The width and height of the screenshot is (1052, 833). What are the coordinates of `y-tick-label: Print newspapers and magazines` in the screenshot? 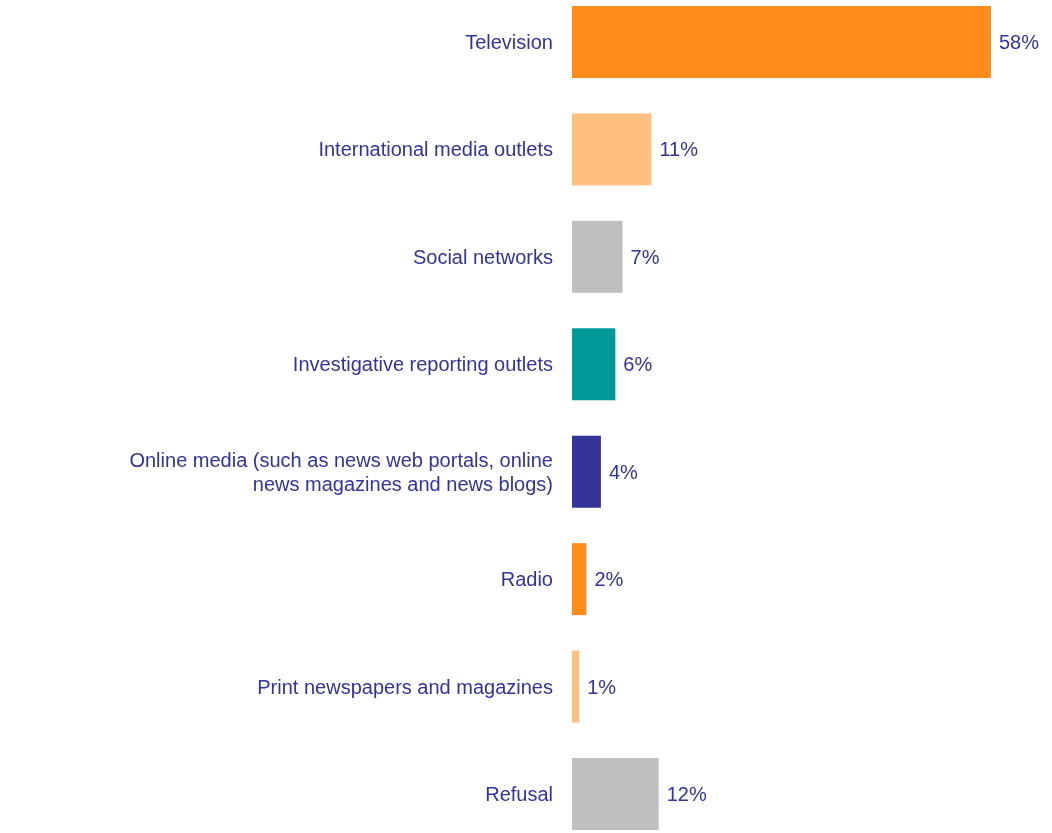 It's located at (405, 686).